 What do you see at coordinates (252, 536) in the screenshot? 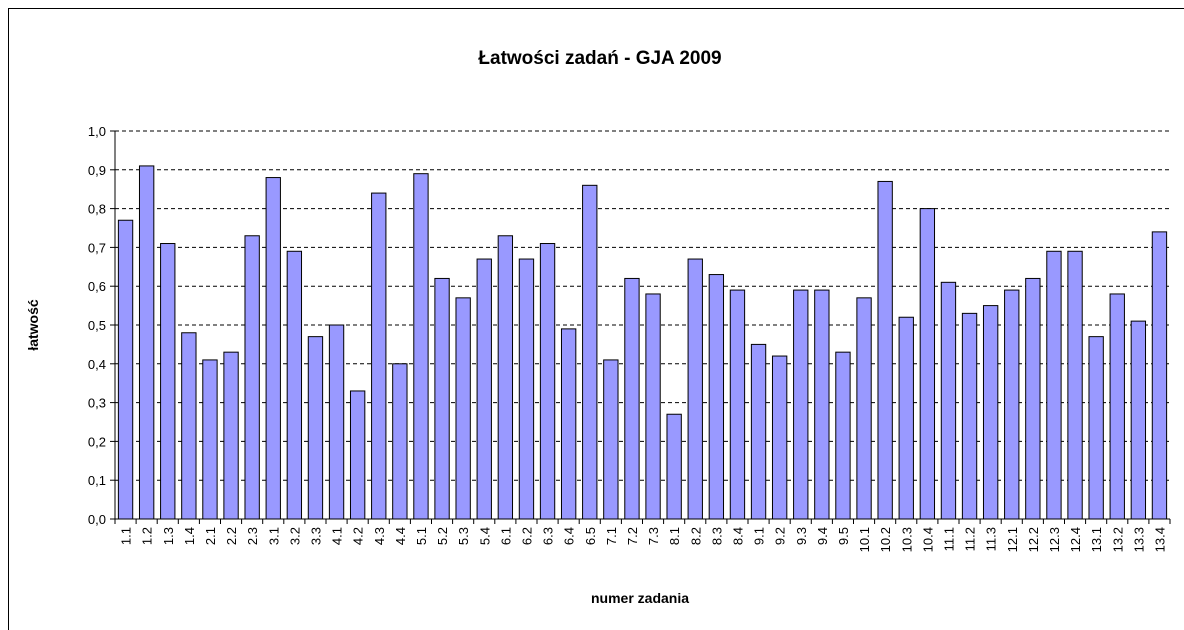
I see `x-tick-label: 2.3` at bounding box center [252, 536].